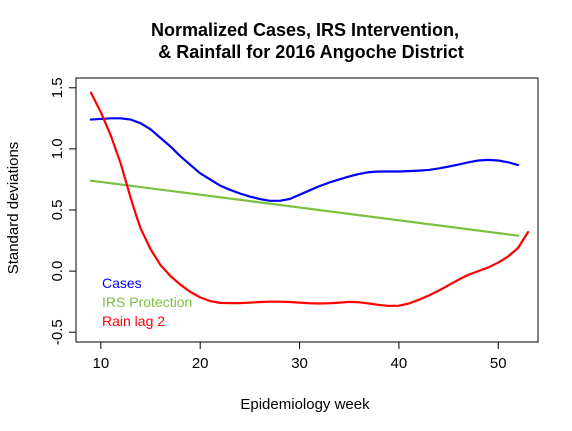 This screenshot has width=572, height=431. What do you see at coordinates (13, 208) in the screenshot?
I see `y-axis-label: Standard deviations` at bounding box center [13, 208].